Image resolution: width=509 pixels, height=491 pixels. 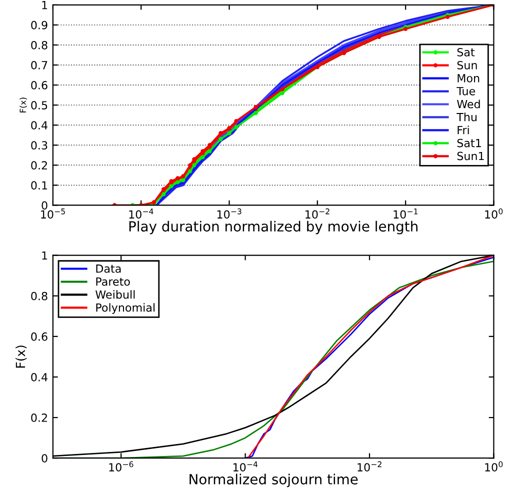 I want to click on legend-label: Wed, so click(x=468, y=104).